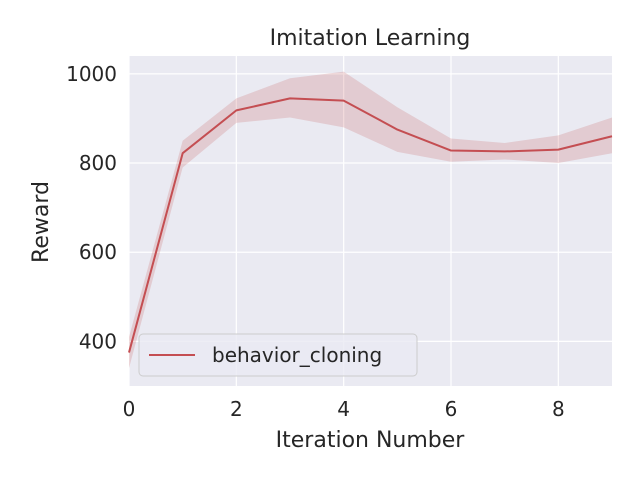 This screenshot has width=640, height=480. I want to click on y-tick-labels: 400 600 800 1000, so click(91, 208).